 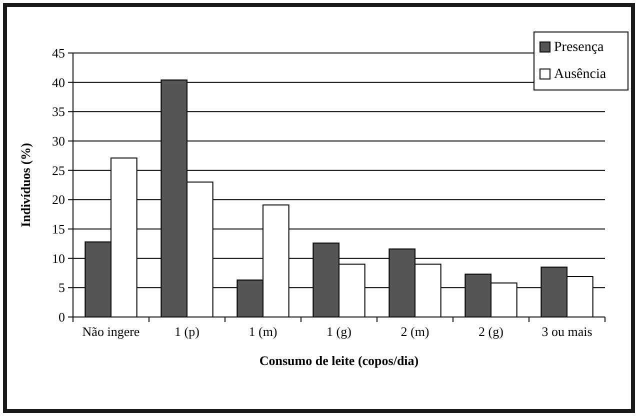 What do you see at coordinates (58, 200) in the screenshot?
I see `y-tick-label: 20` at bounding box center [58, 200].